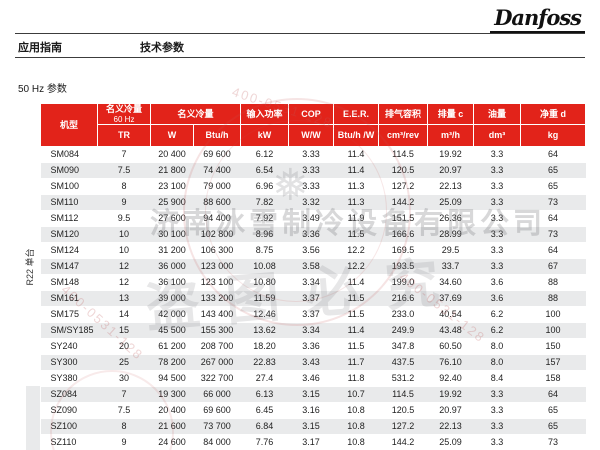  Describe the element at coordinates (217, 186) in the screenshot. I see `cell-value: 79 000` at that location.